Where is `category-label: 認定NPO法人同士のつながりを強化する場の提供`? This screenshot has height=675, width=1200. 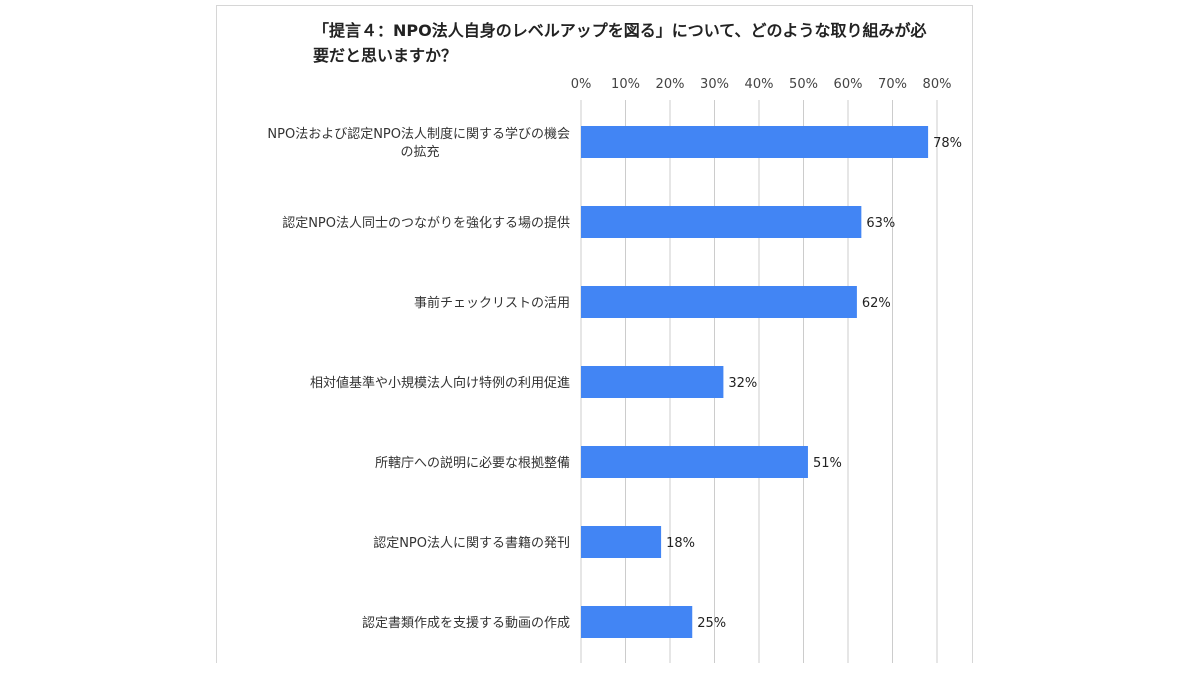 category-label: 認定NPO法人同士のつながりを強化する場の提供 is located at coordinates (426, 223).